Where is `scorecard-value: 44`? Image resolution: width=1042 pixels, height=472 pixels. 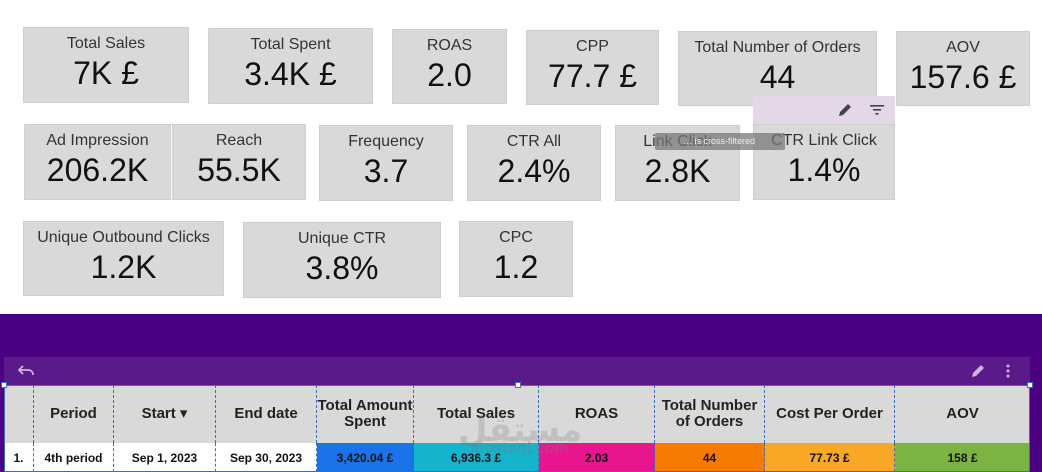 scorecard-value: 44 is located at coordinates (777, 77).